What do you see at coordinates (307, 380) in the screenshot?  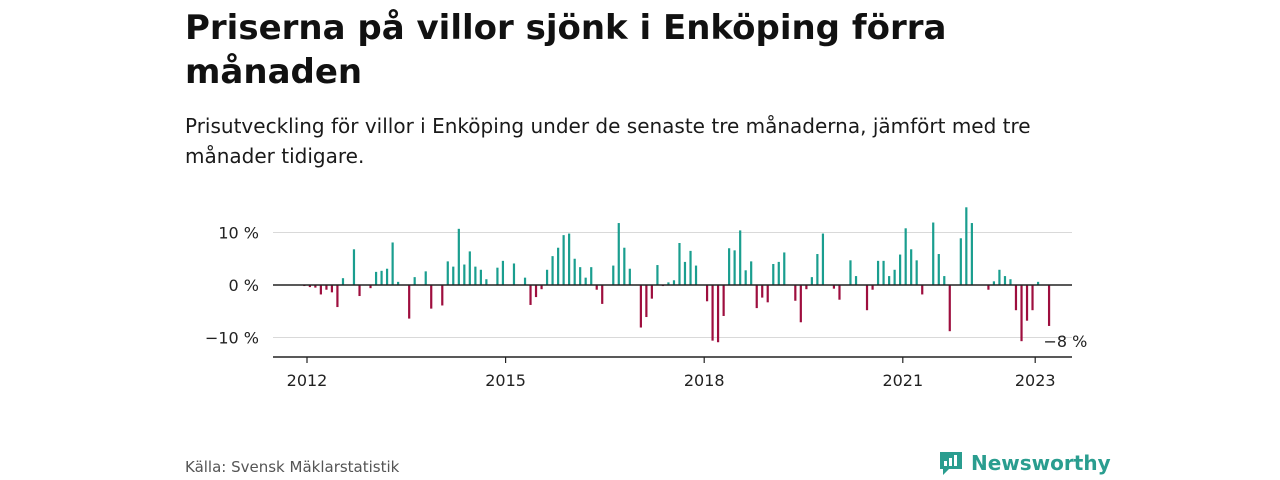 I see `x-tick-label: 2012` at bounding box center [307, 380].